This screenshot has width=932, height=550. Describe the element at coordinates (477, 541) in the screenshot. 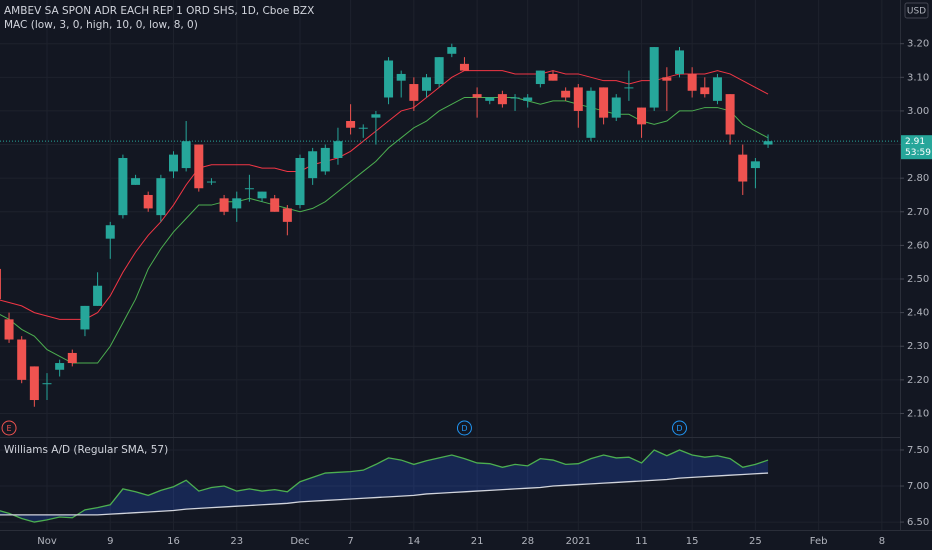

I see `x-tick-label: 21` at that location.